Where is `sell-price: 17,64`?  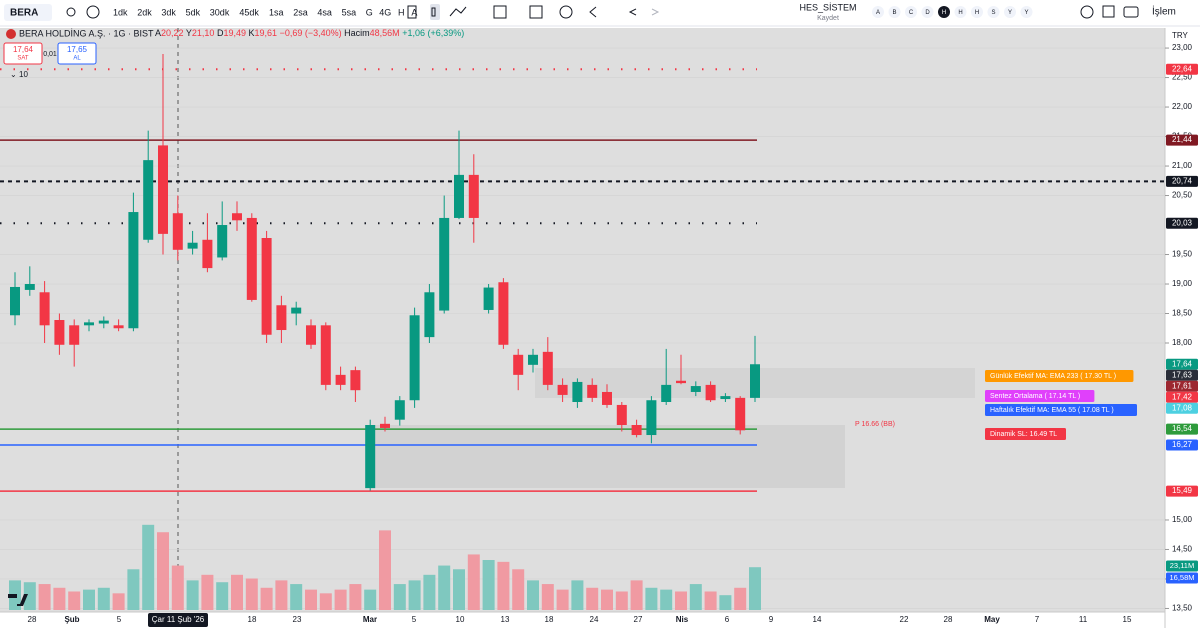 sell-price: 17,64 is located at coordinates (23, 49).